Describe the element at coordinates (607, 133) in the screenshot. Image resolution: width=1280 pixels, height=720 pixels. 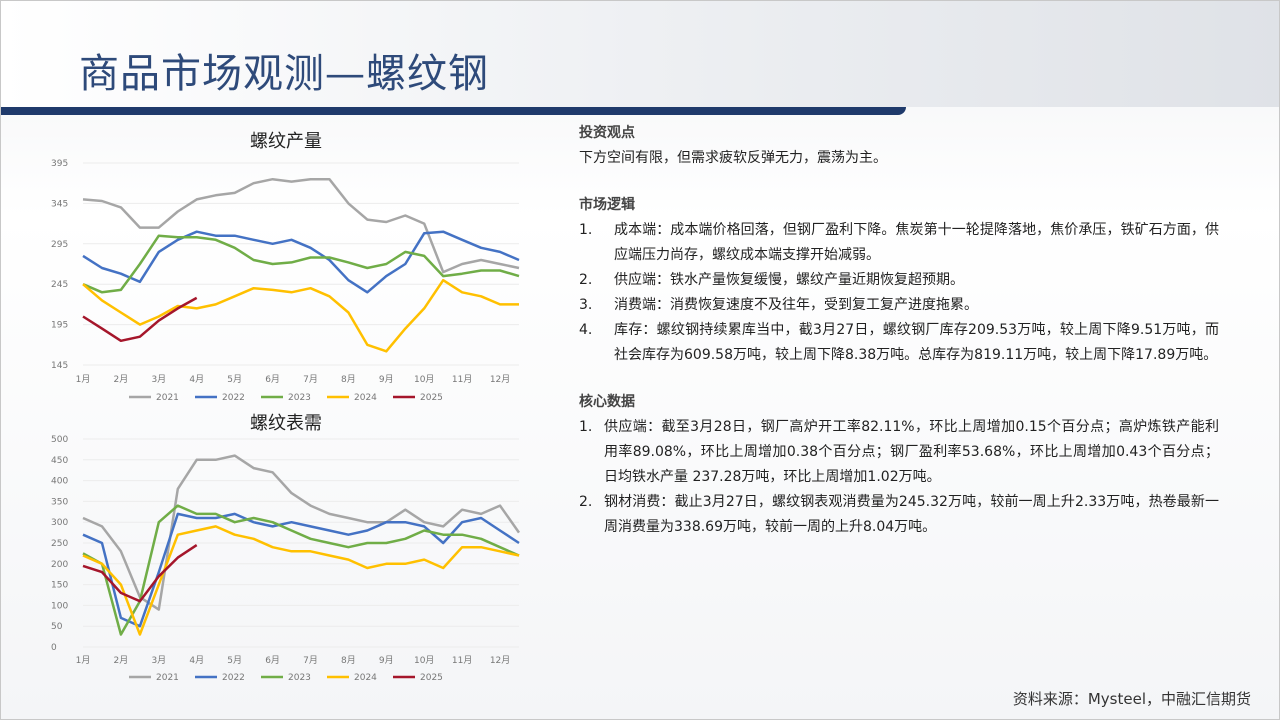
I see `section-heading: 投资观点` at that location.